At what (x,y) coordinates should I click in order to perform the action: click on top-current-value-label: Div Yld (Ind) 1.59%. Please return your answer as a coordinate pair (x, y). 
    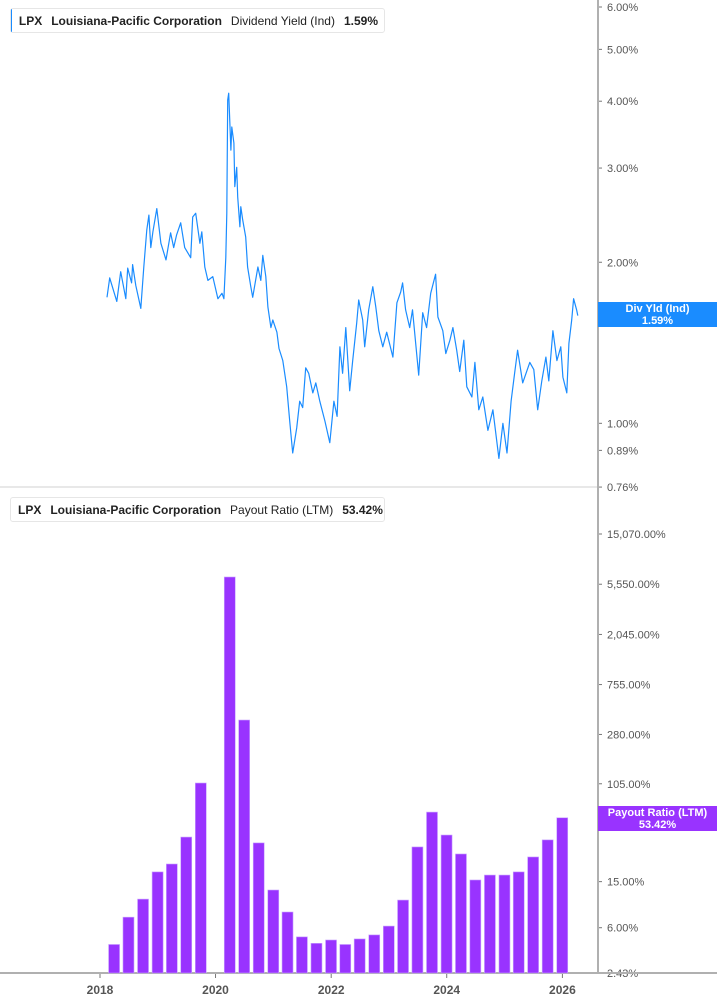
    Looking at the image, I should click on (657, 314).